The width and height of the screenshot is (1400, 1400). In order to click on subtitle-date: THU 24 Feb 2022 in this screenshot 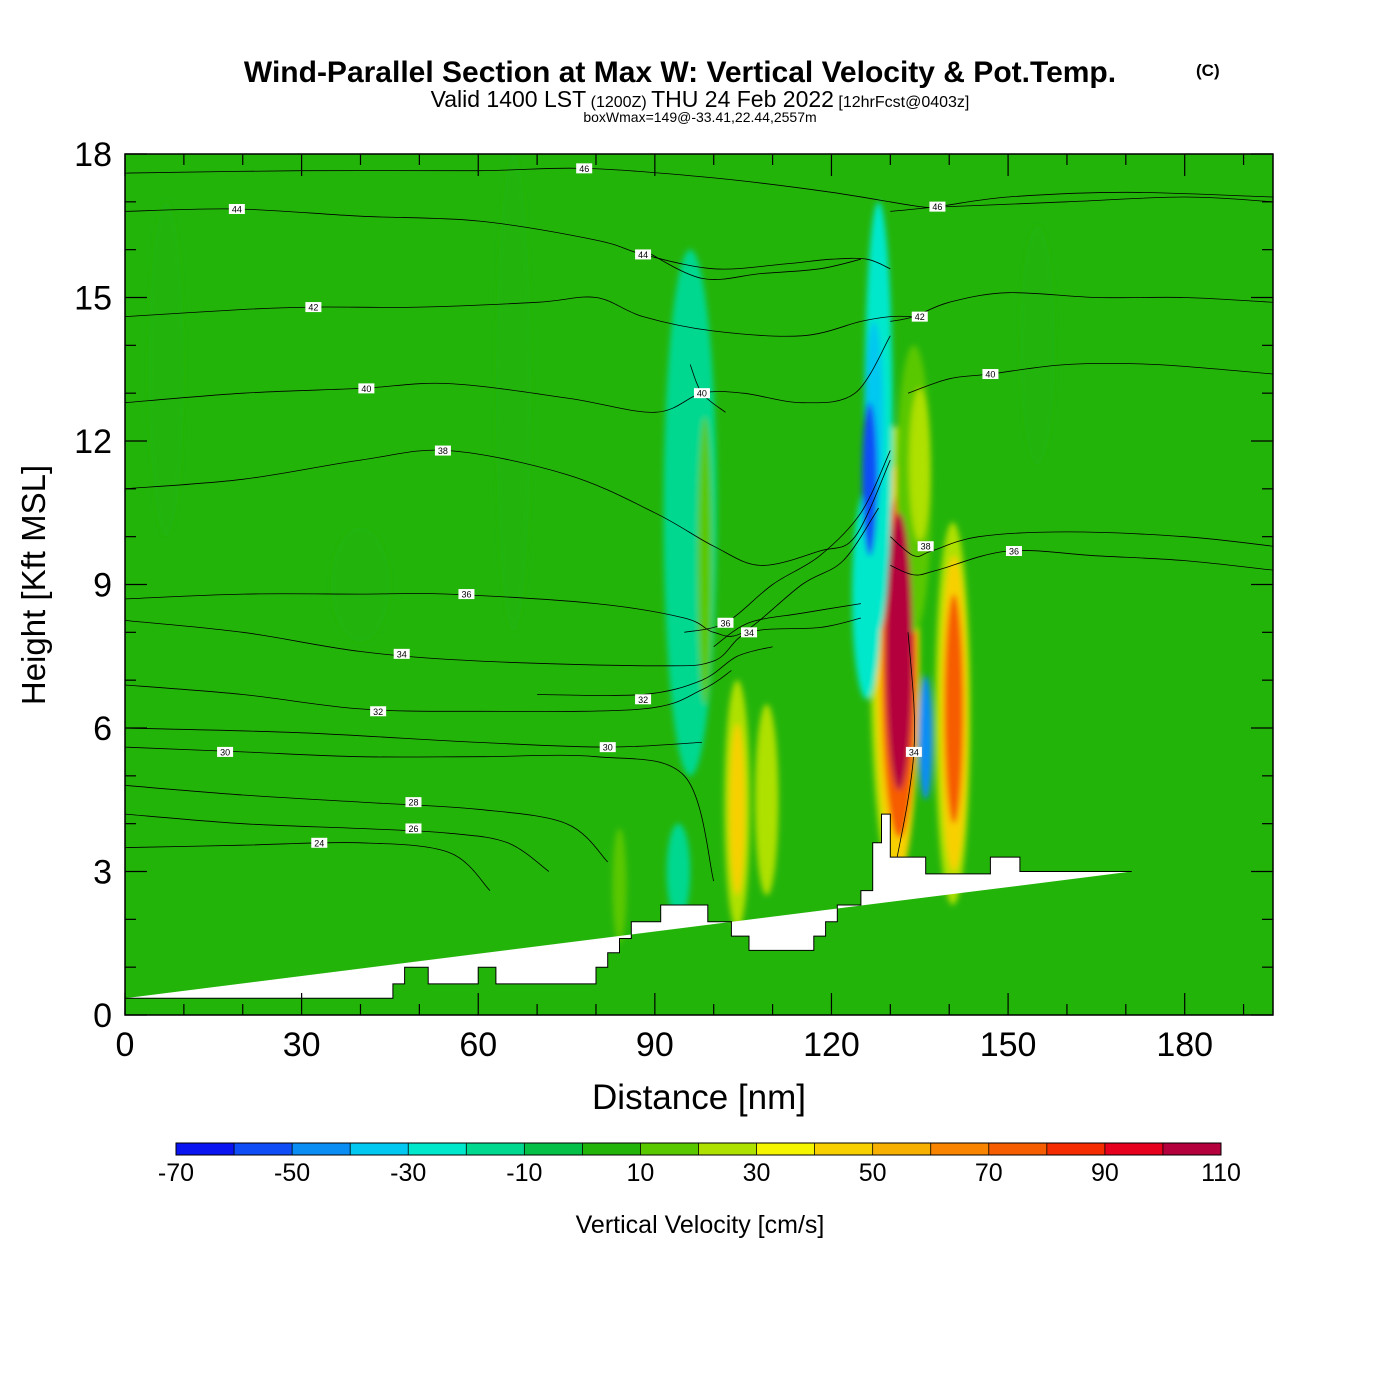, I will do `click(742, 99)`.